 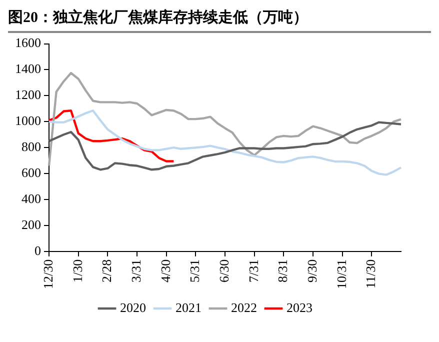 What do you see at coordinates (31, 172) in the screenshot?
I see `y-tick-label: 600` at bounding box center [31, 172].